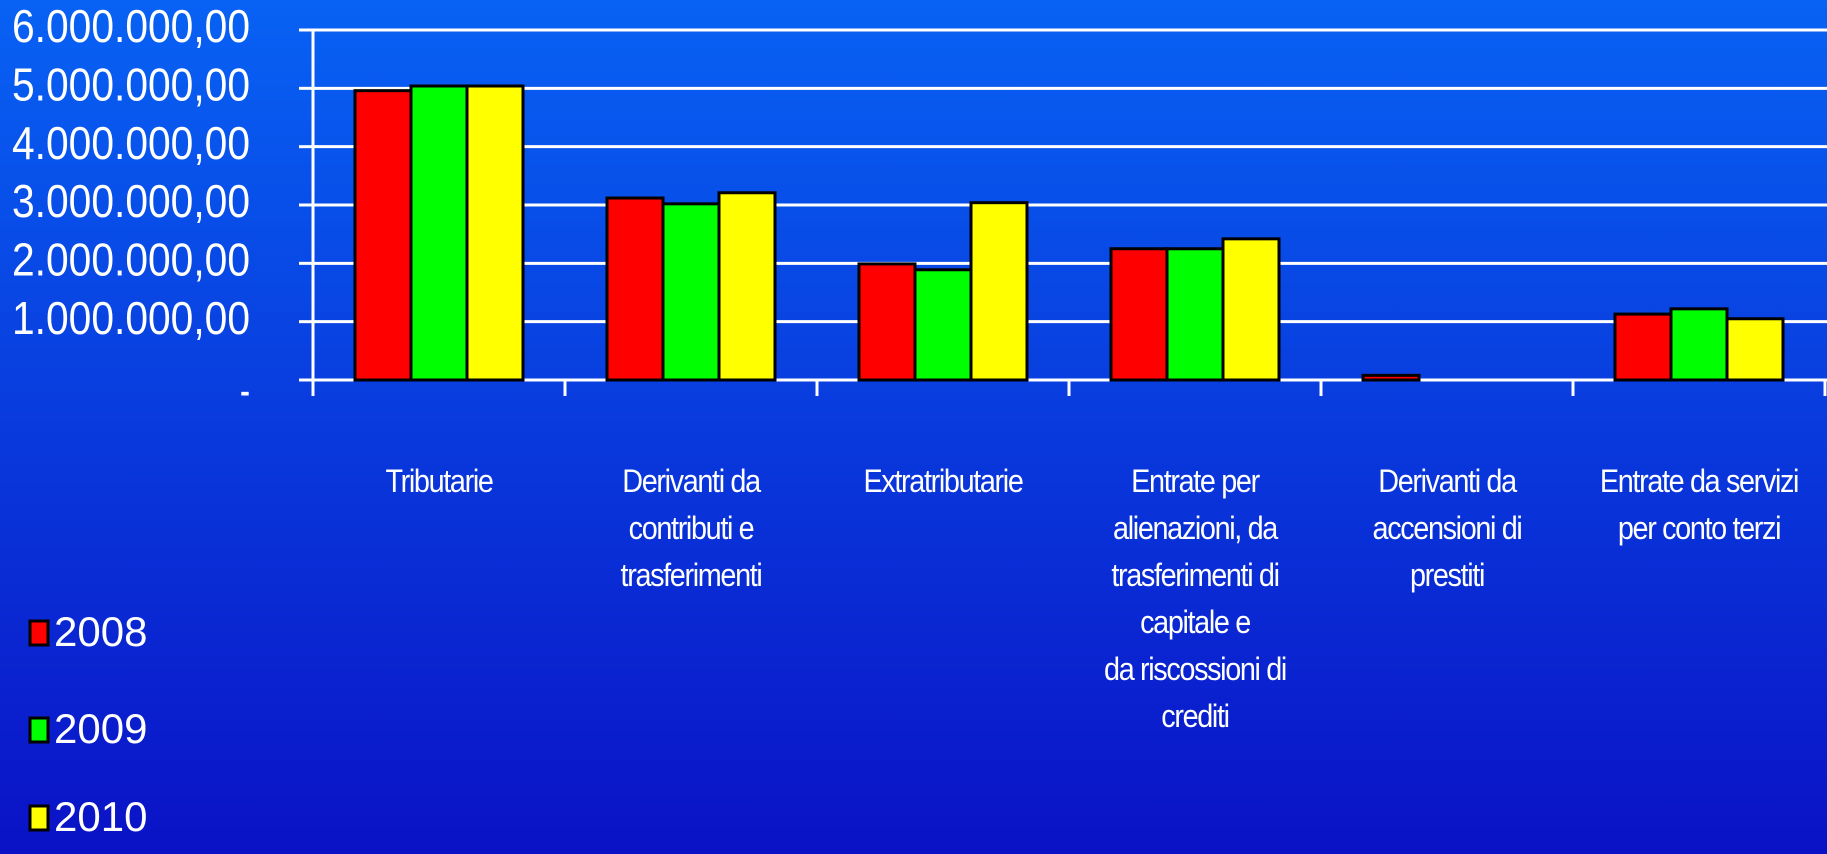  What do you see at coordinates (131, 84) in the screenshot?
I see `y-tick-label: 5.000.000,00` at bounding box center [131, 84].